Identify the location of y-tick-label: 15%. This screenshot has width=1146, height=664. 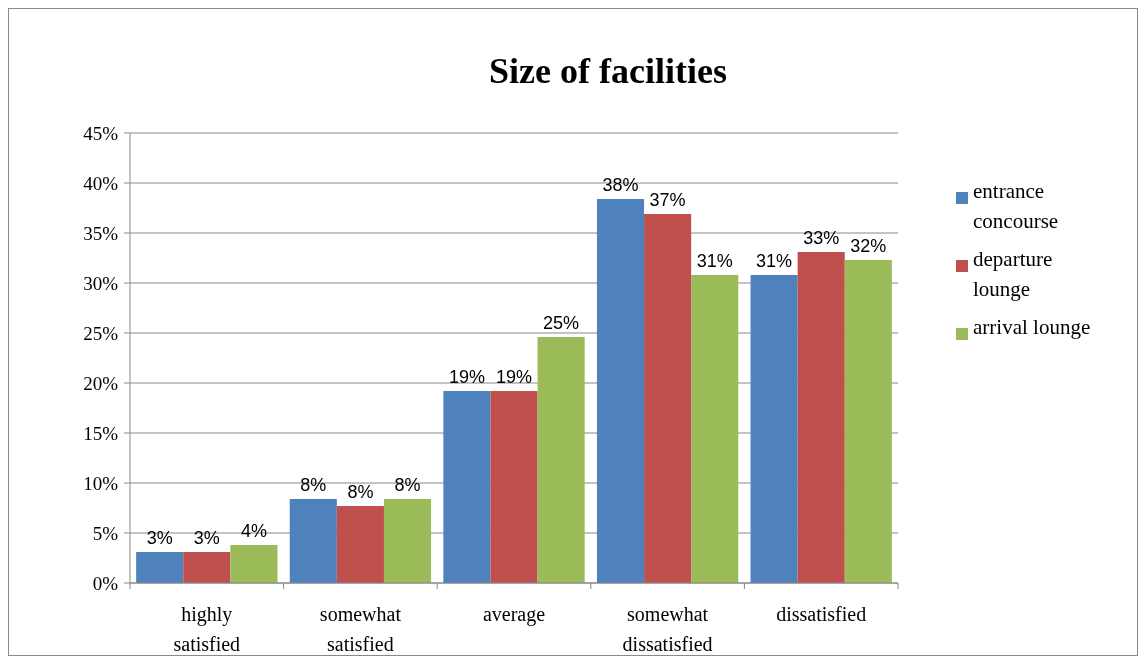
(101, 433).